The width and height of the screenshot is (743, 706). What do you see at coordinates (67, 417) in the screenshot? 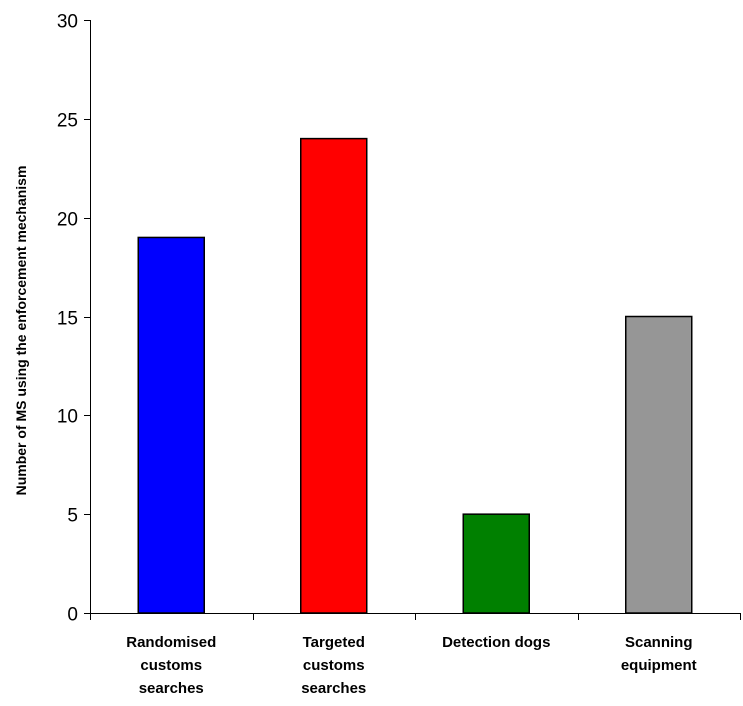
I see `y-tick-label: 10` at bounding box center [67, 417].